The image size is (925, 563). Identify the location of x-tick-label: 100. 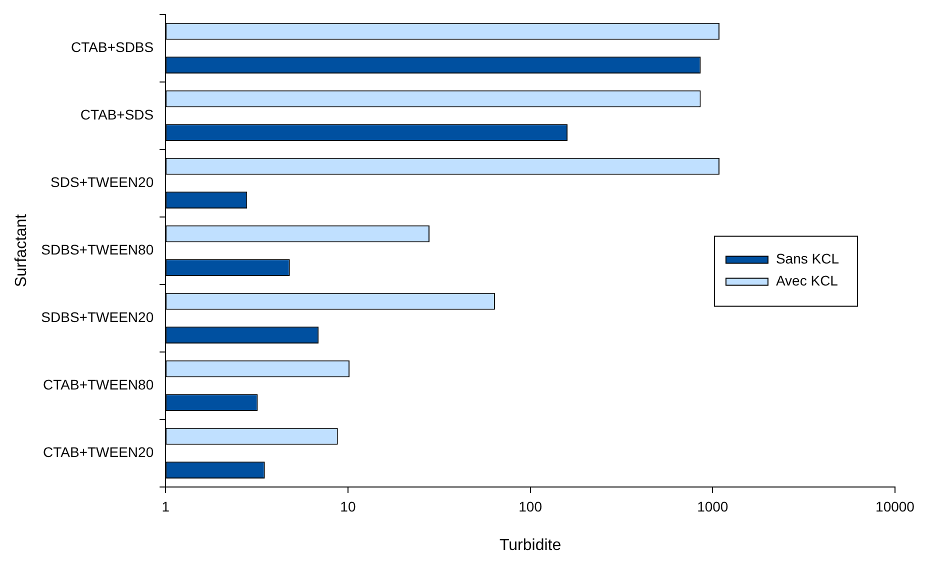
(530, 506).